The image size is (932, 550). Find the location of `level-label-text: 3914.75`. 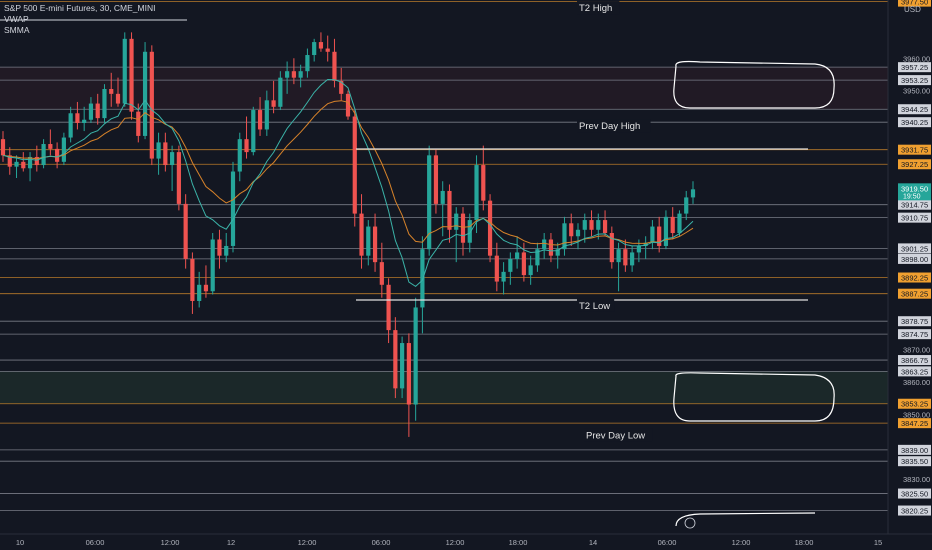

level-label-text: 3914.75 is located at coordinates (914, 205).